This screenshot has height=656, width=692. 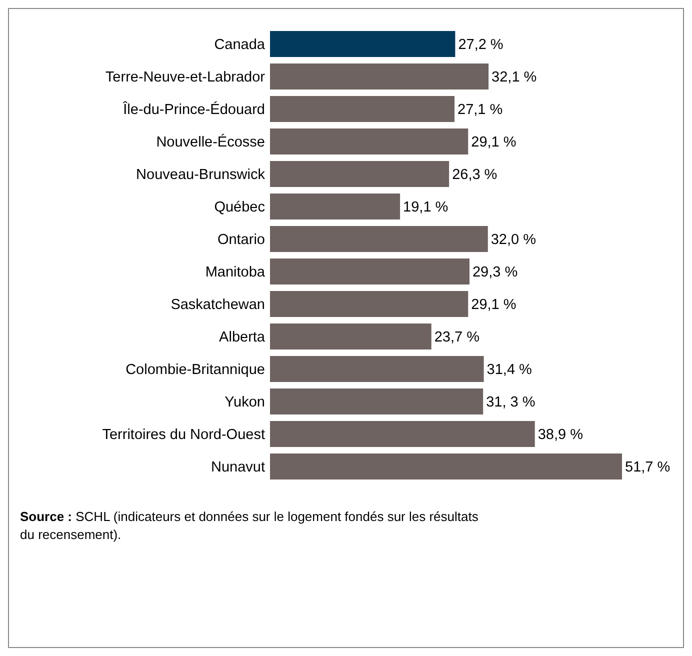 What do you see at coordinates (511, 402) in the screenshot?
I see `data-label: 31, 3 %` at bounding box center [511, 402].